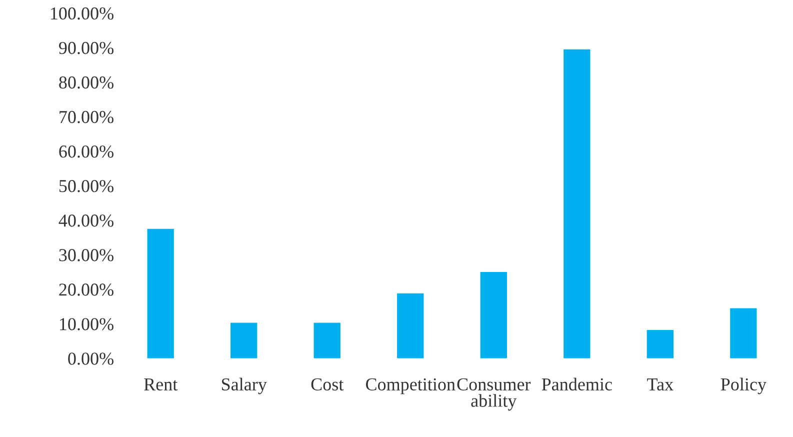 The height and width of the screenshot is (437, 793). I want to click on y-tick-label: 50.00%, so click(86, 186).